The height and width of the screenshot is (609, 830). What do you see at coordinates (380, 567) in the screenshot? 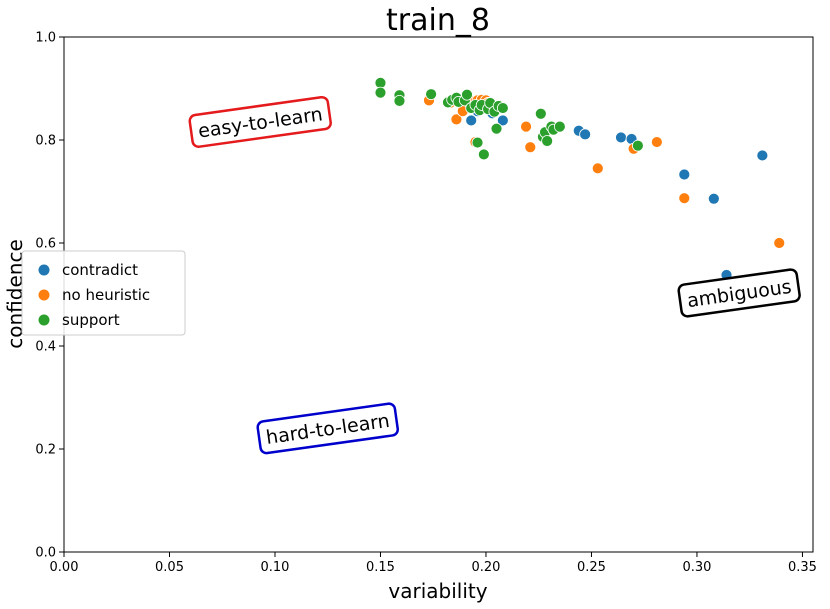
I see `x-tick-label: 0.15` at bounding box center [380, 567].